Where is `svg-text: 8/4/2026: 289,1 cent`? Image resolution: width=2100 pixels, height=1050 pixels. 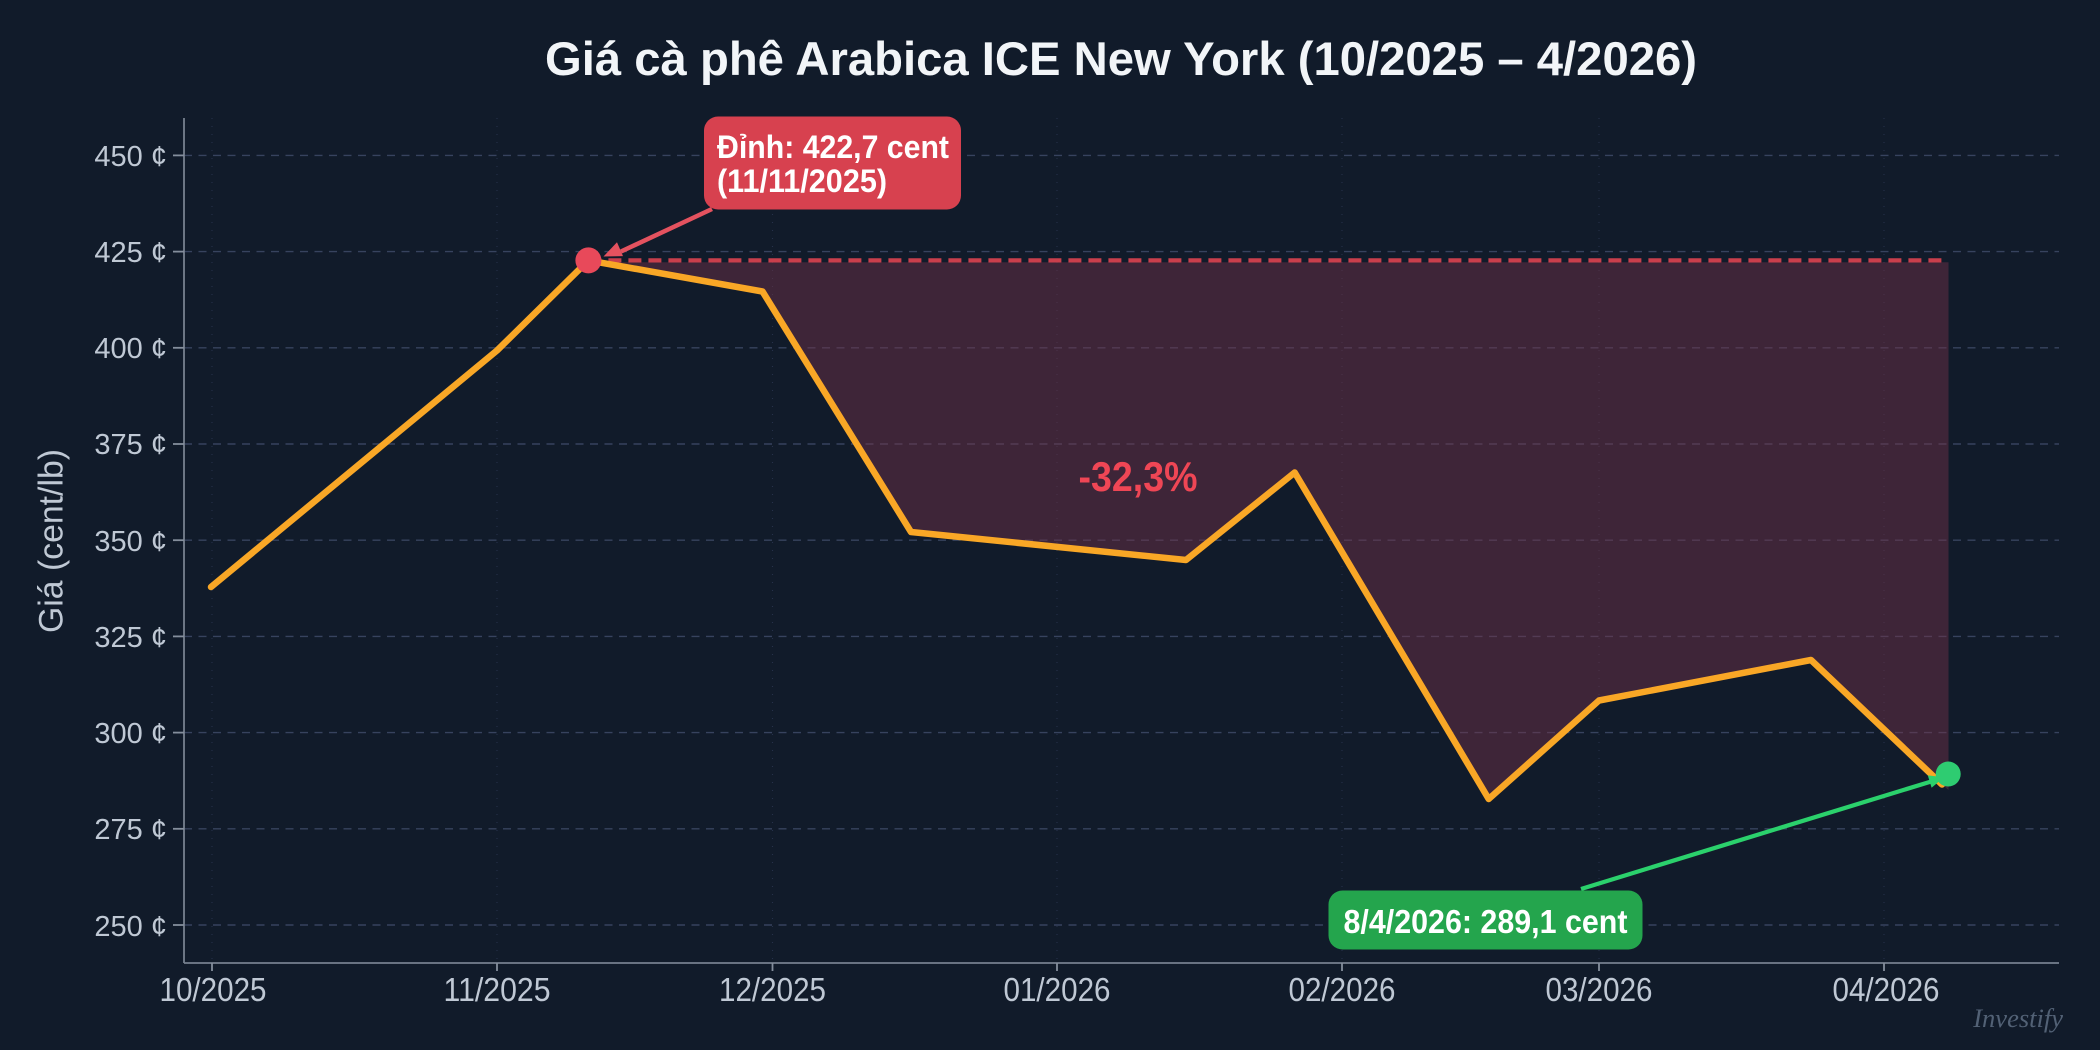 svg-text: 8/4/2026: 289,1 cent is located at coordinates (1486, 921).